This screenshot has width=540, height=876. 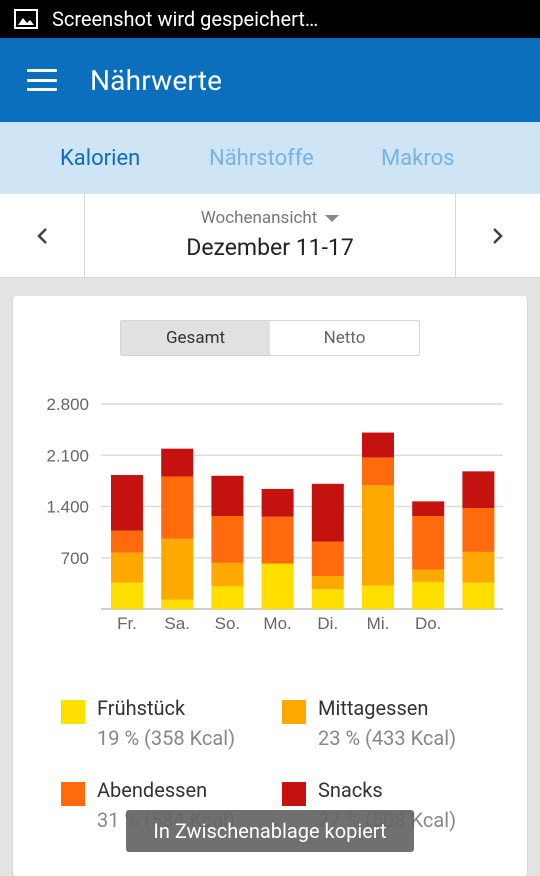 What do you see at coordinates (26, 19) in the screenshot?
I see `image-icon` at bounding box center [26, 19].